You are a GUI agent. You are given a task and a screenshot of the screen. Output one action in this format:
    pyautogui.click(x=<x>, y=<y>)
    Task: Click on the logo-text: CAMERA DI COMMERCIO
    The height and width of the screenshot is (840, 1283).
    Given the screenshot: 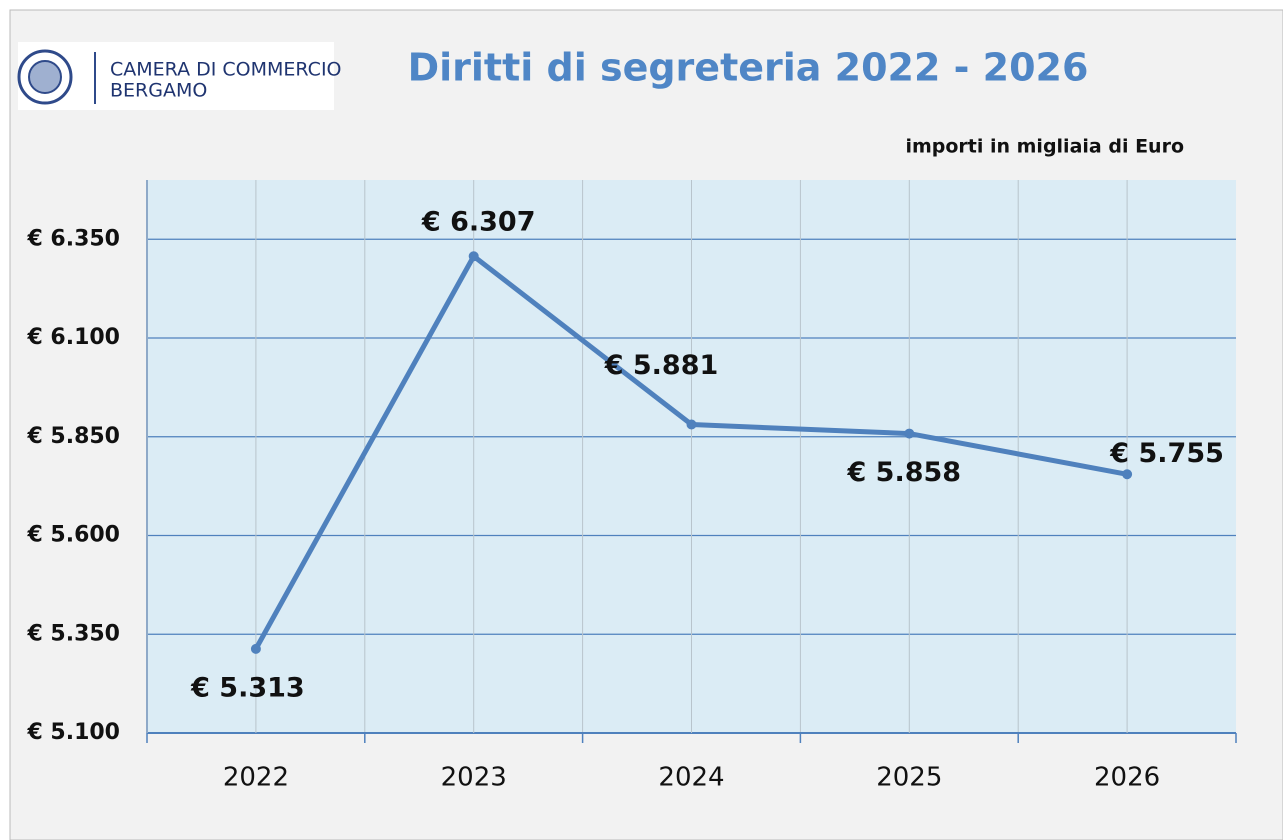 What is the action you would take?
    pyautogui.click(x=226, y=70)
    